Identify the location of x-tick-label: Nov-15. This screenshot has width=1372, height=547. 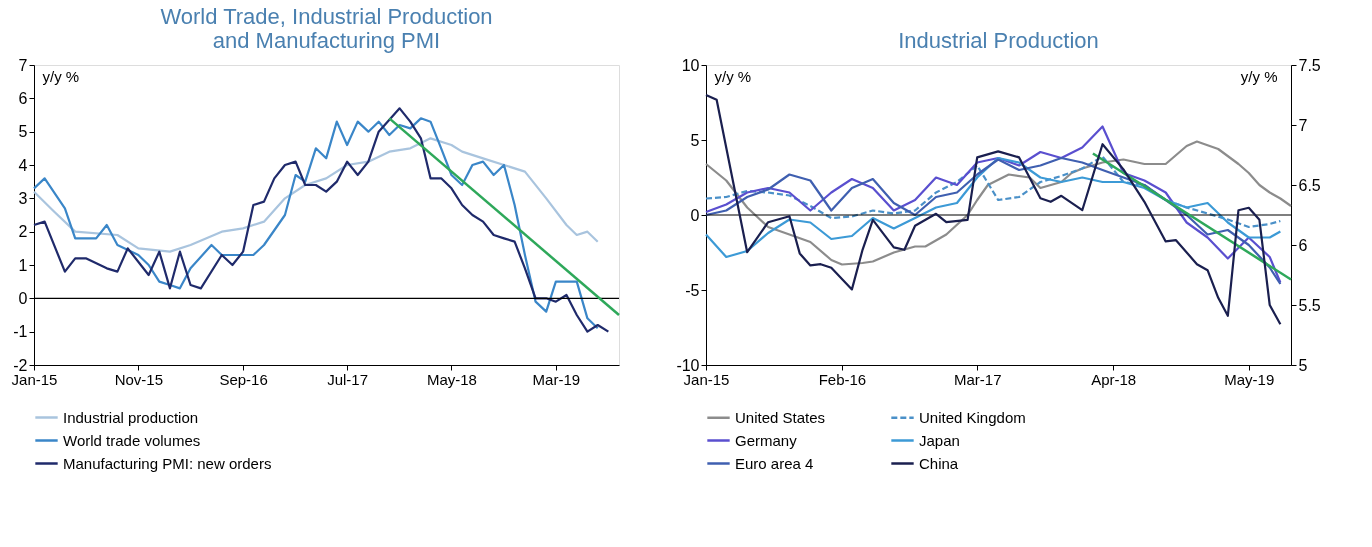
(139, 379).